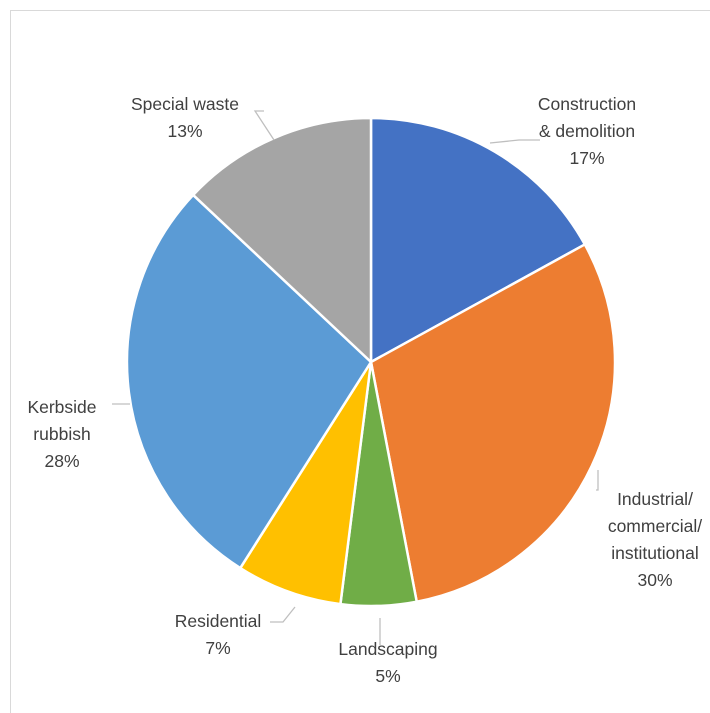  What do you see at coordinates (217, 648) in the screenshot?
I see `slice-value-label: 7%` at bounding box center [217, 648].